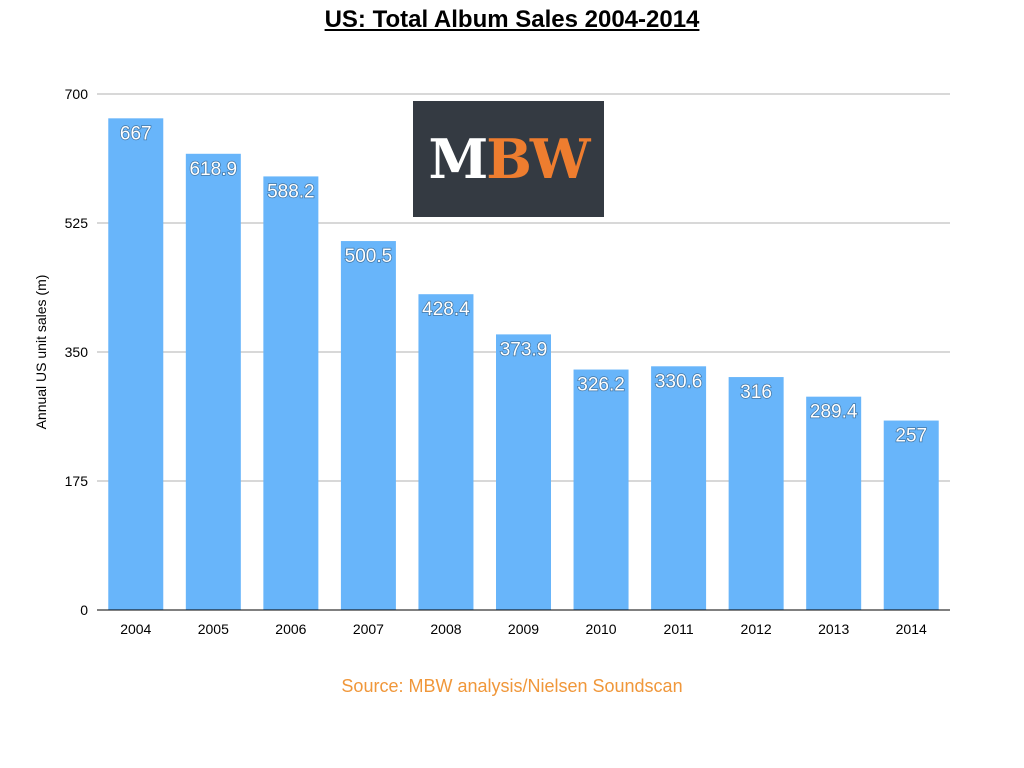  What do you see at coordinates (41, 352) in the screenshot?
I see `y-axis-label: Annual US unit sales (m)` at bounding box center [41, 352].